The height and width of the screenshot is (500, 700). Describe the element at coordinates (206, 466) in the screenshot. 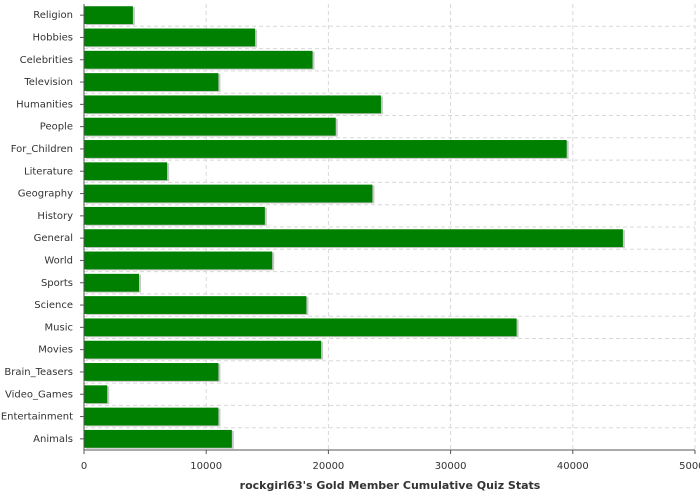

I see `x-tick-label: 10000` at that location.